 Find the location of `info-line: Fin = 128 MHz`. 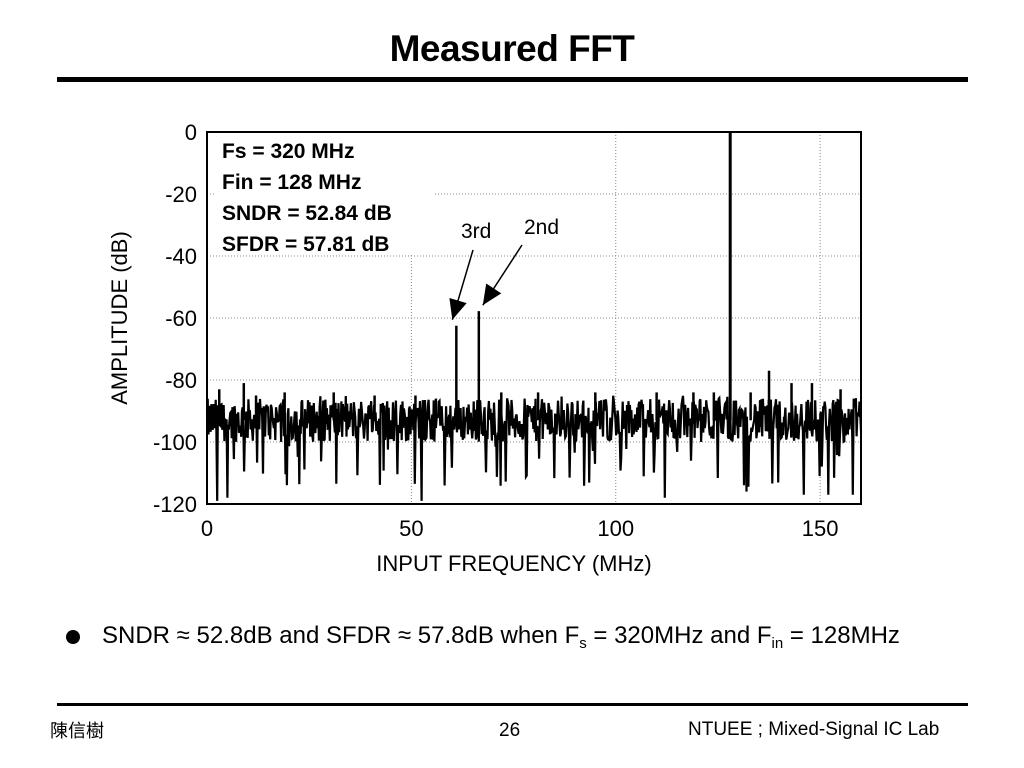

info-line: Fin = 128 MHz is located at coordinates (291, 182).